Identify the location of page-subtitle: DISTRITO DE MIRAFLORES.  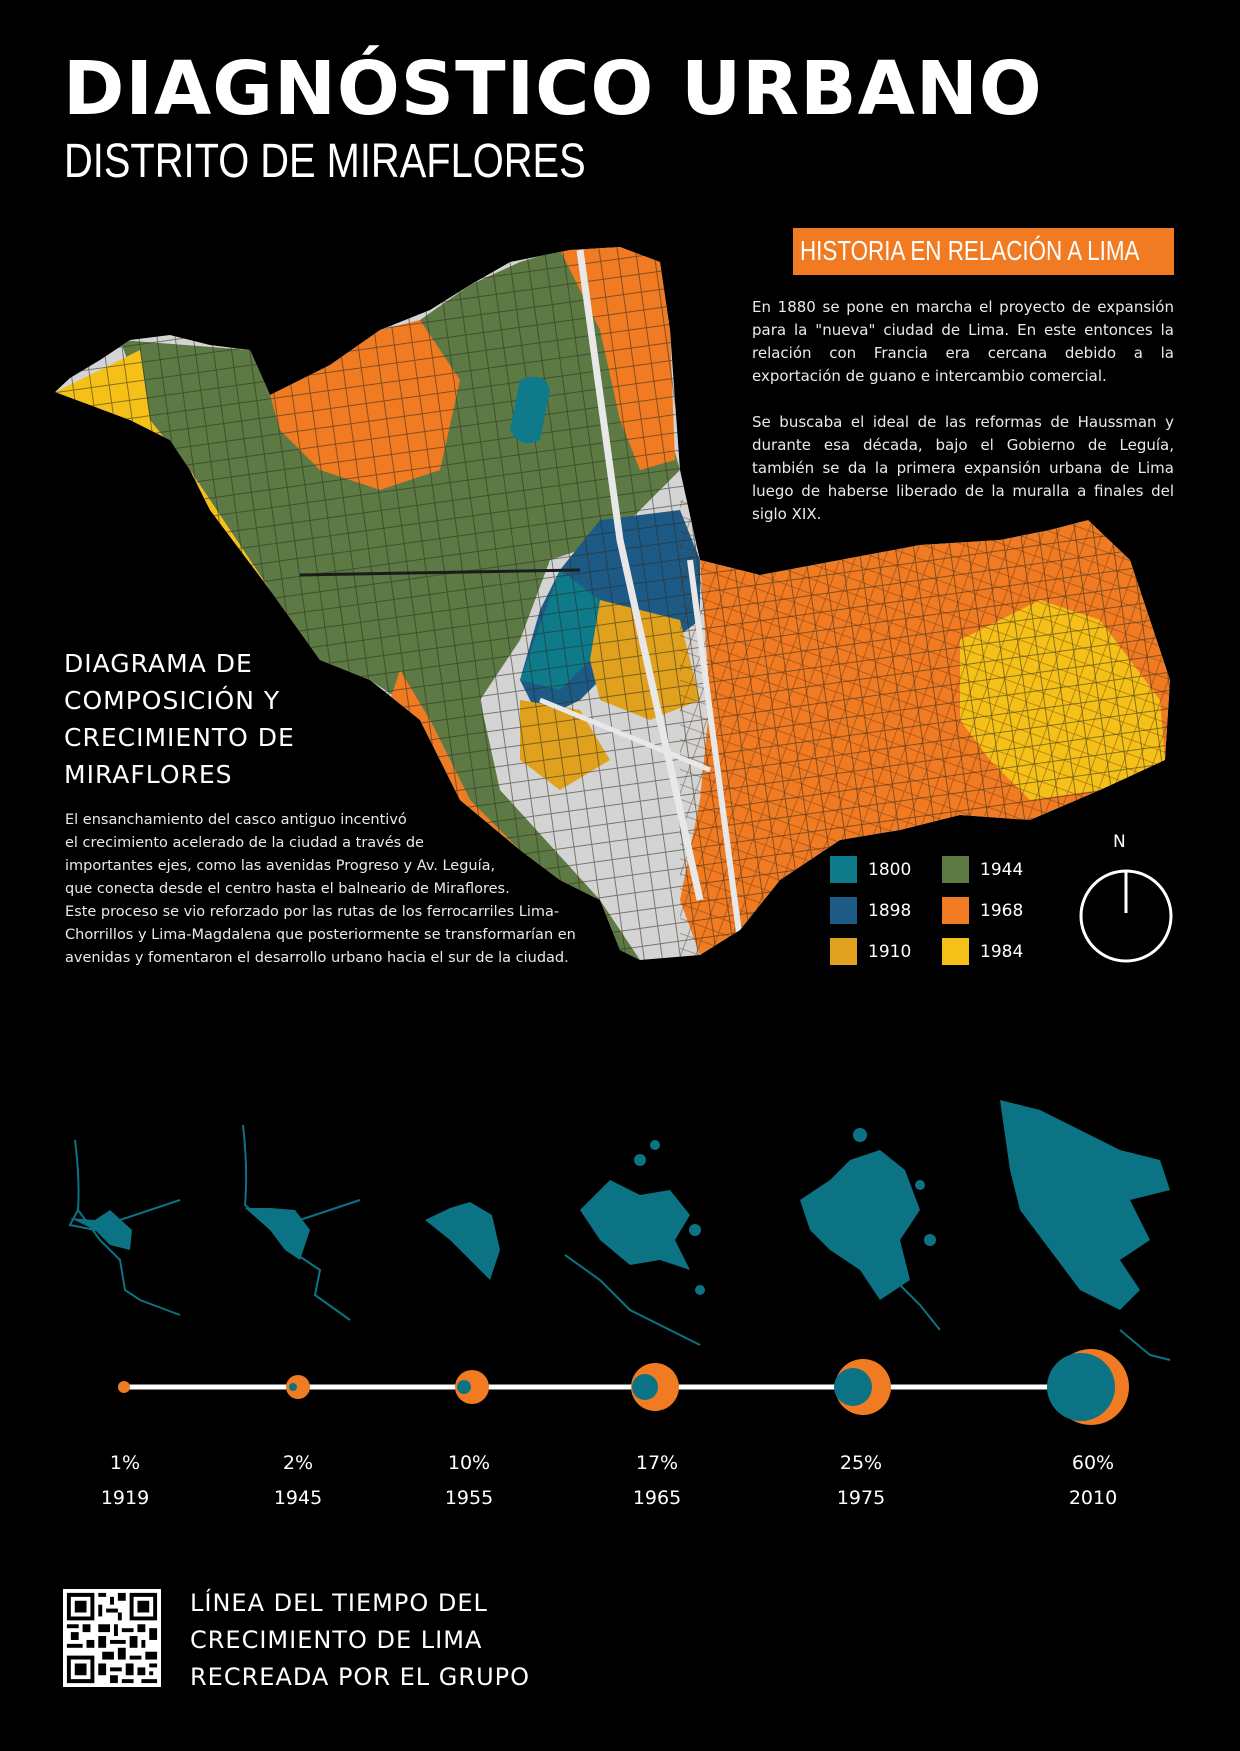
(325, 161).